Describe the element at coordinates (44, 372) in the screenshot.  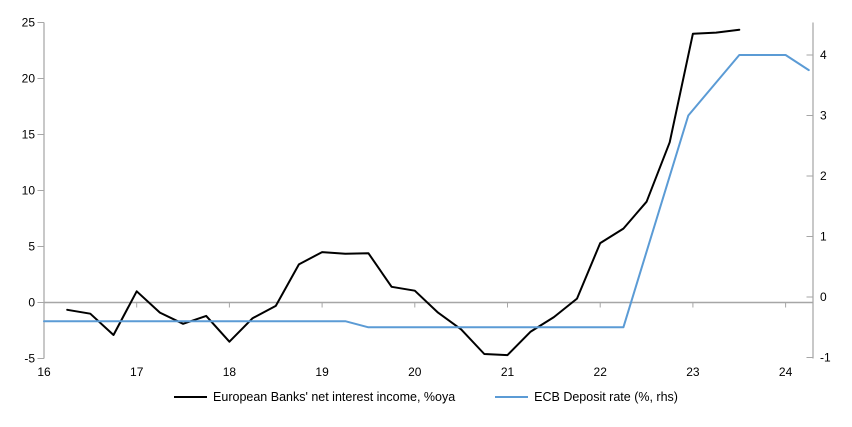
I see `x-axis-tick-label: 16` at that location.